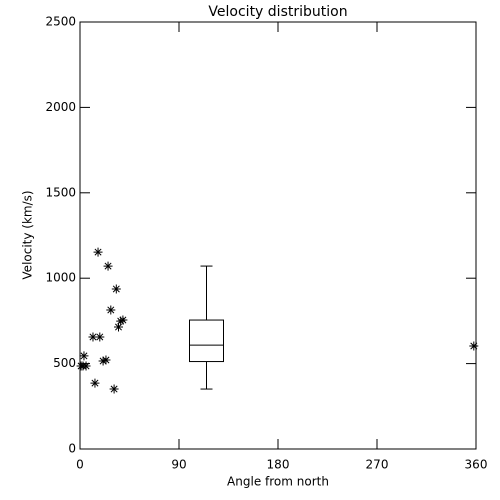 The width and height of the screenshot is (500, 500). What do you see at coordinates (60, 192) in the screenshot?
I see `y-tick-label: 1500` at bounding box center [60, 192].